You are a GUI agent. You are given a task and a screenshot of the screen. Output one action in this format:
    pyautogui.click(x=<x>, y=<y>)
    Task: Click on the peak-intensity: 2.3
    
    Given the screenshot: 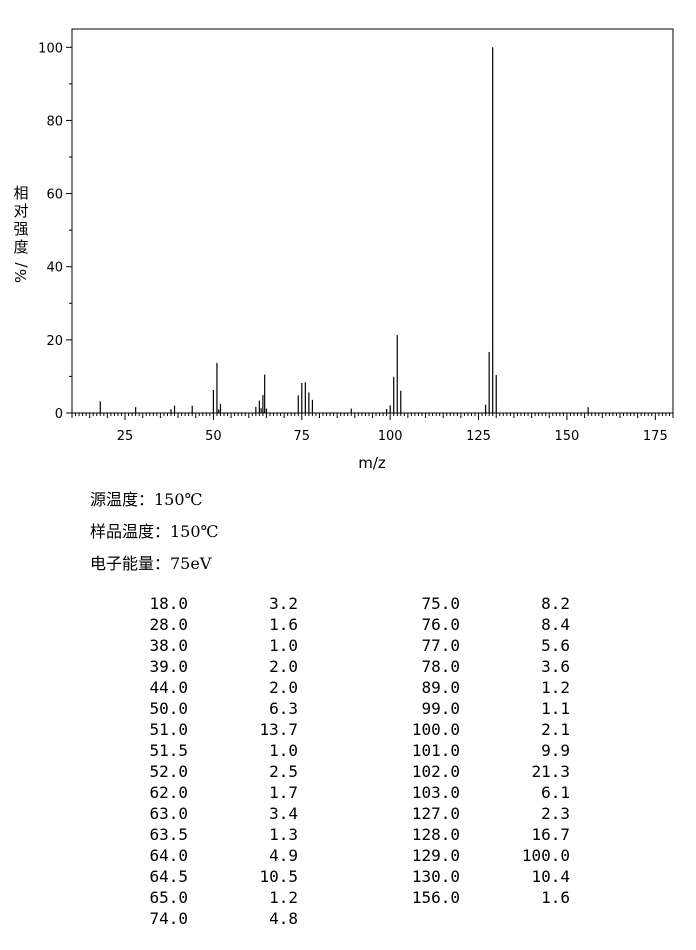 What is the action you would take?
    pyautogui.click(x=555, y=813)
    